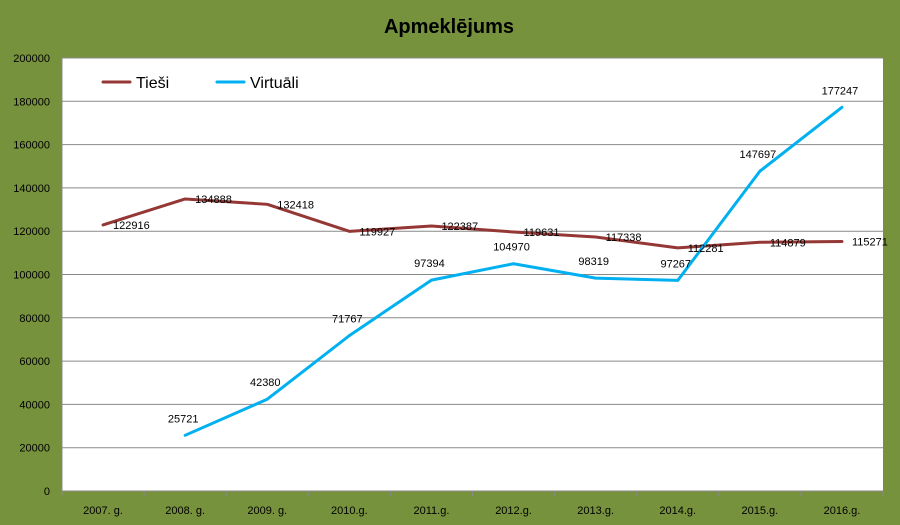 Image resolution: width=900 pixels, height=525 pixels. Describe the element at coordinates (624, 238) in the screenshot. I see `data-label-tiesi: 117338` at that location.